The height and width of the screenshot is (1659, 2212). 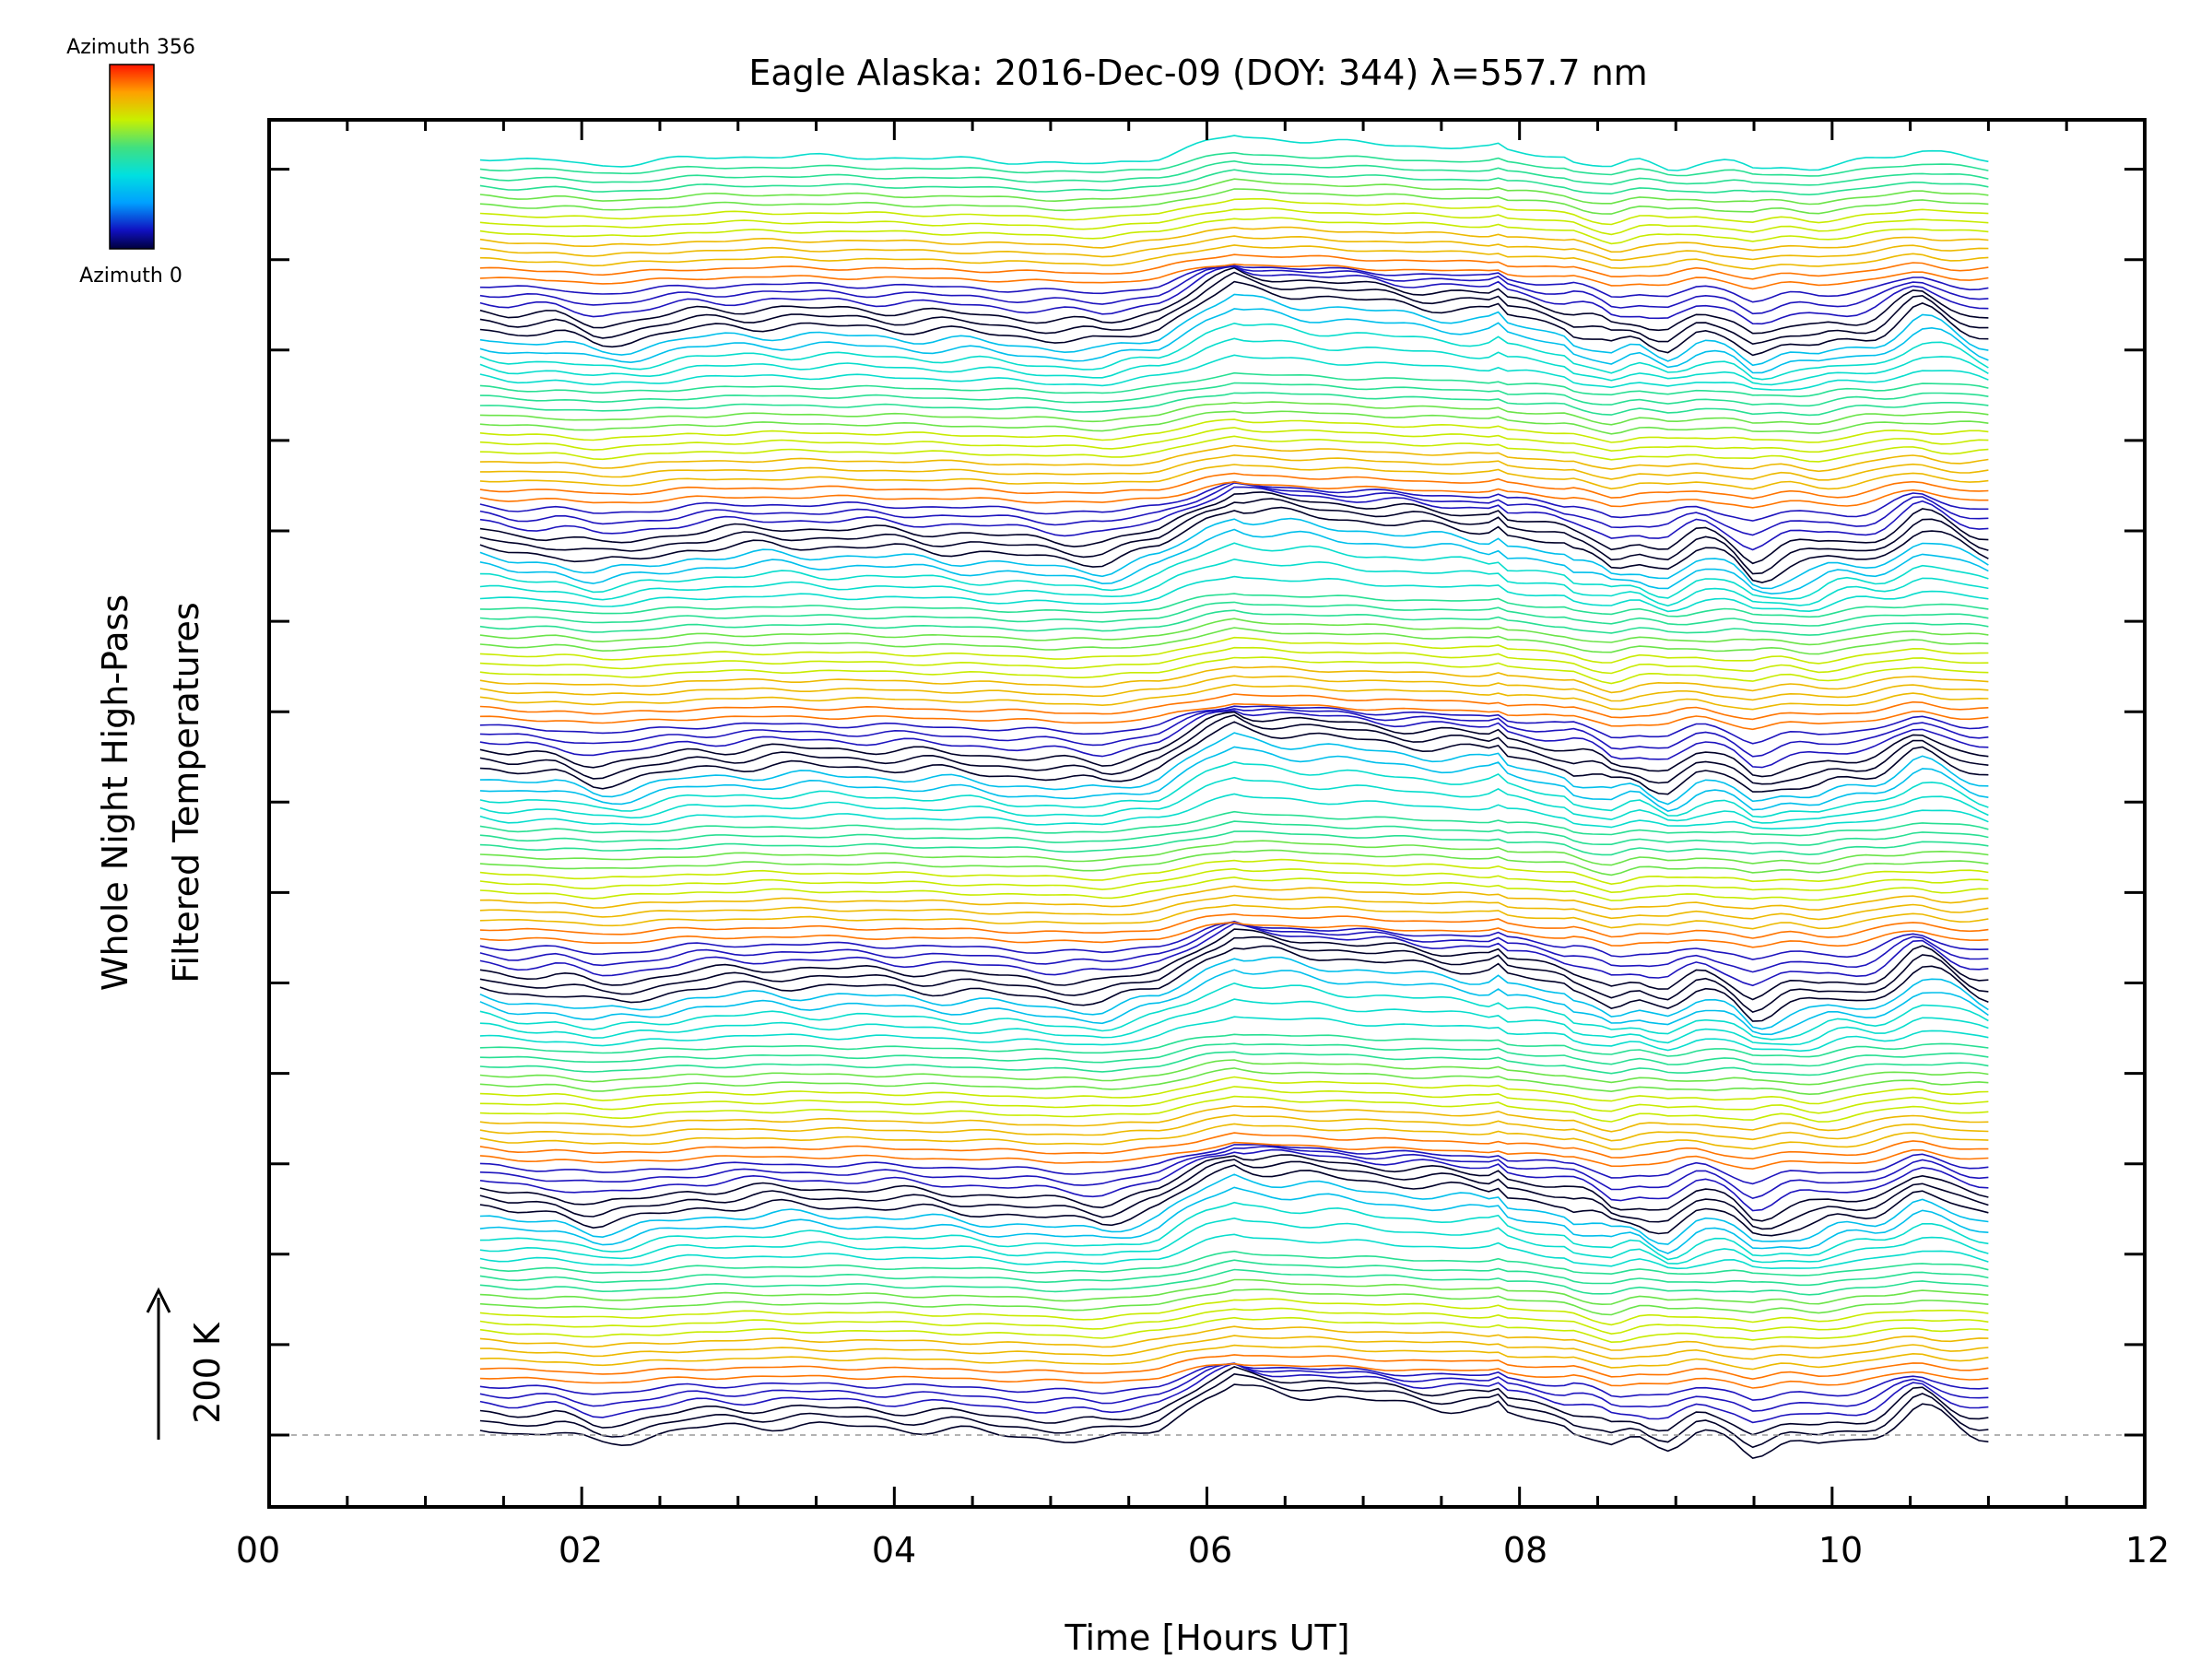 What do you see at coordinates (894, 1550) in the screenshot?
I see `x-tick-label: 04` at bounding box center [894, 1550].